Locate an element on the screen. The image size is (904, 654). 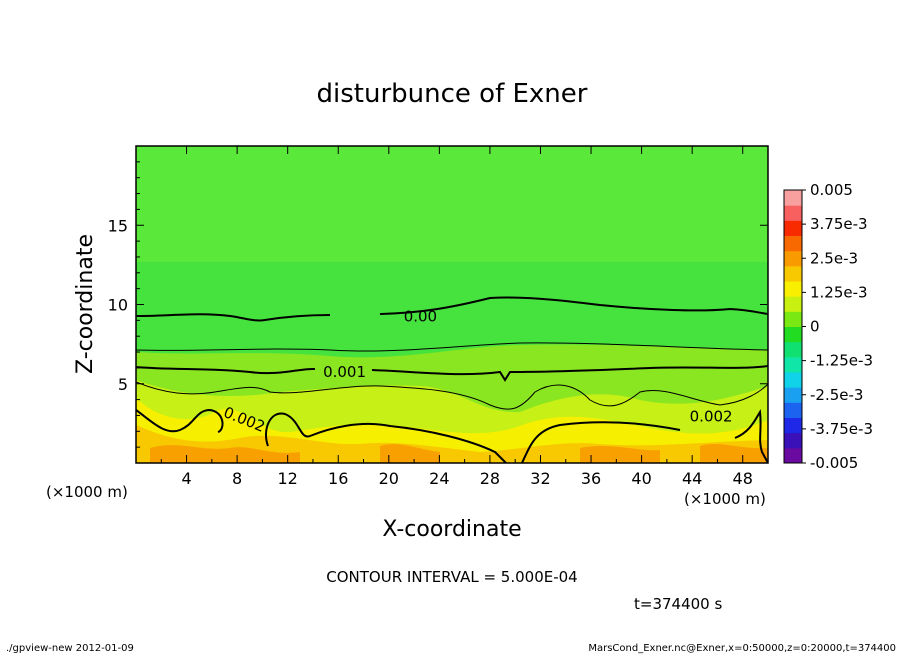
colorbar-label: 1.25e-3 is located at coordinates (839, 292).